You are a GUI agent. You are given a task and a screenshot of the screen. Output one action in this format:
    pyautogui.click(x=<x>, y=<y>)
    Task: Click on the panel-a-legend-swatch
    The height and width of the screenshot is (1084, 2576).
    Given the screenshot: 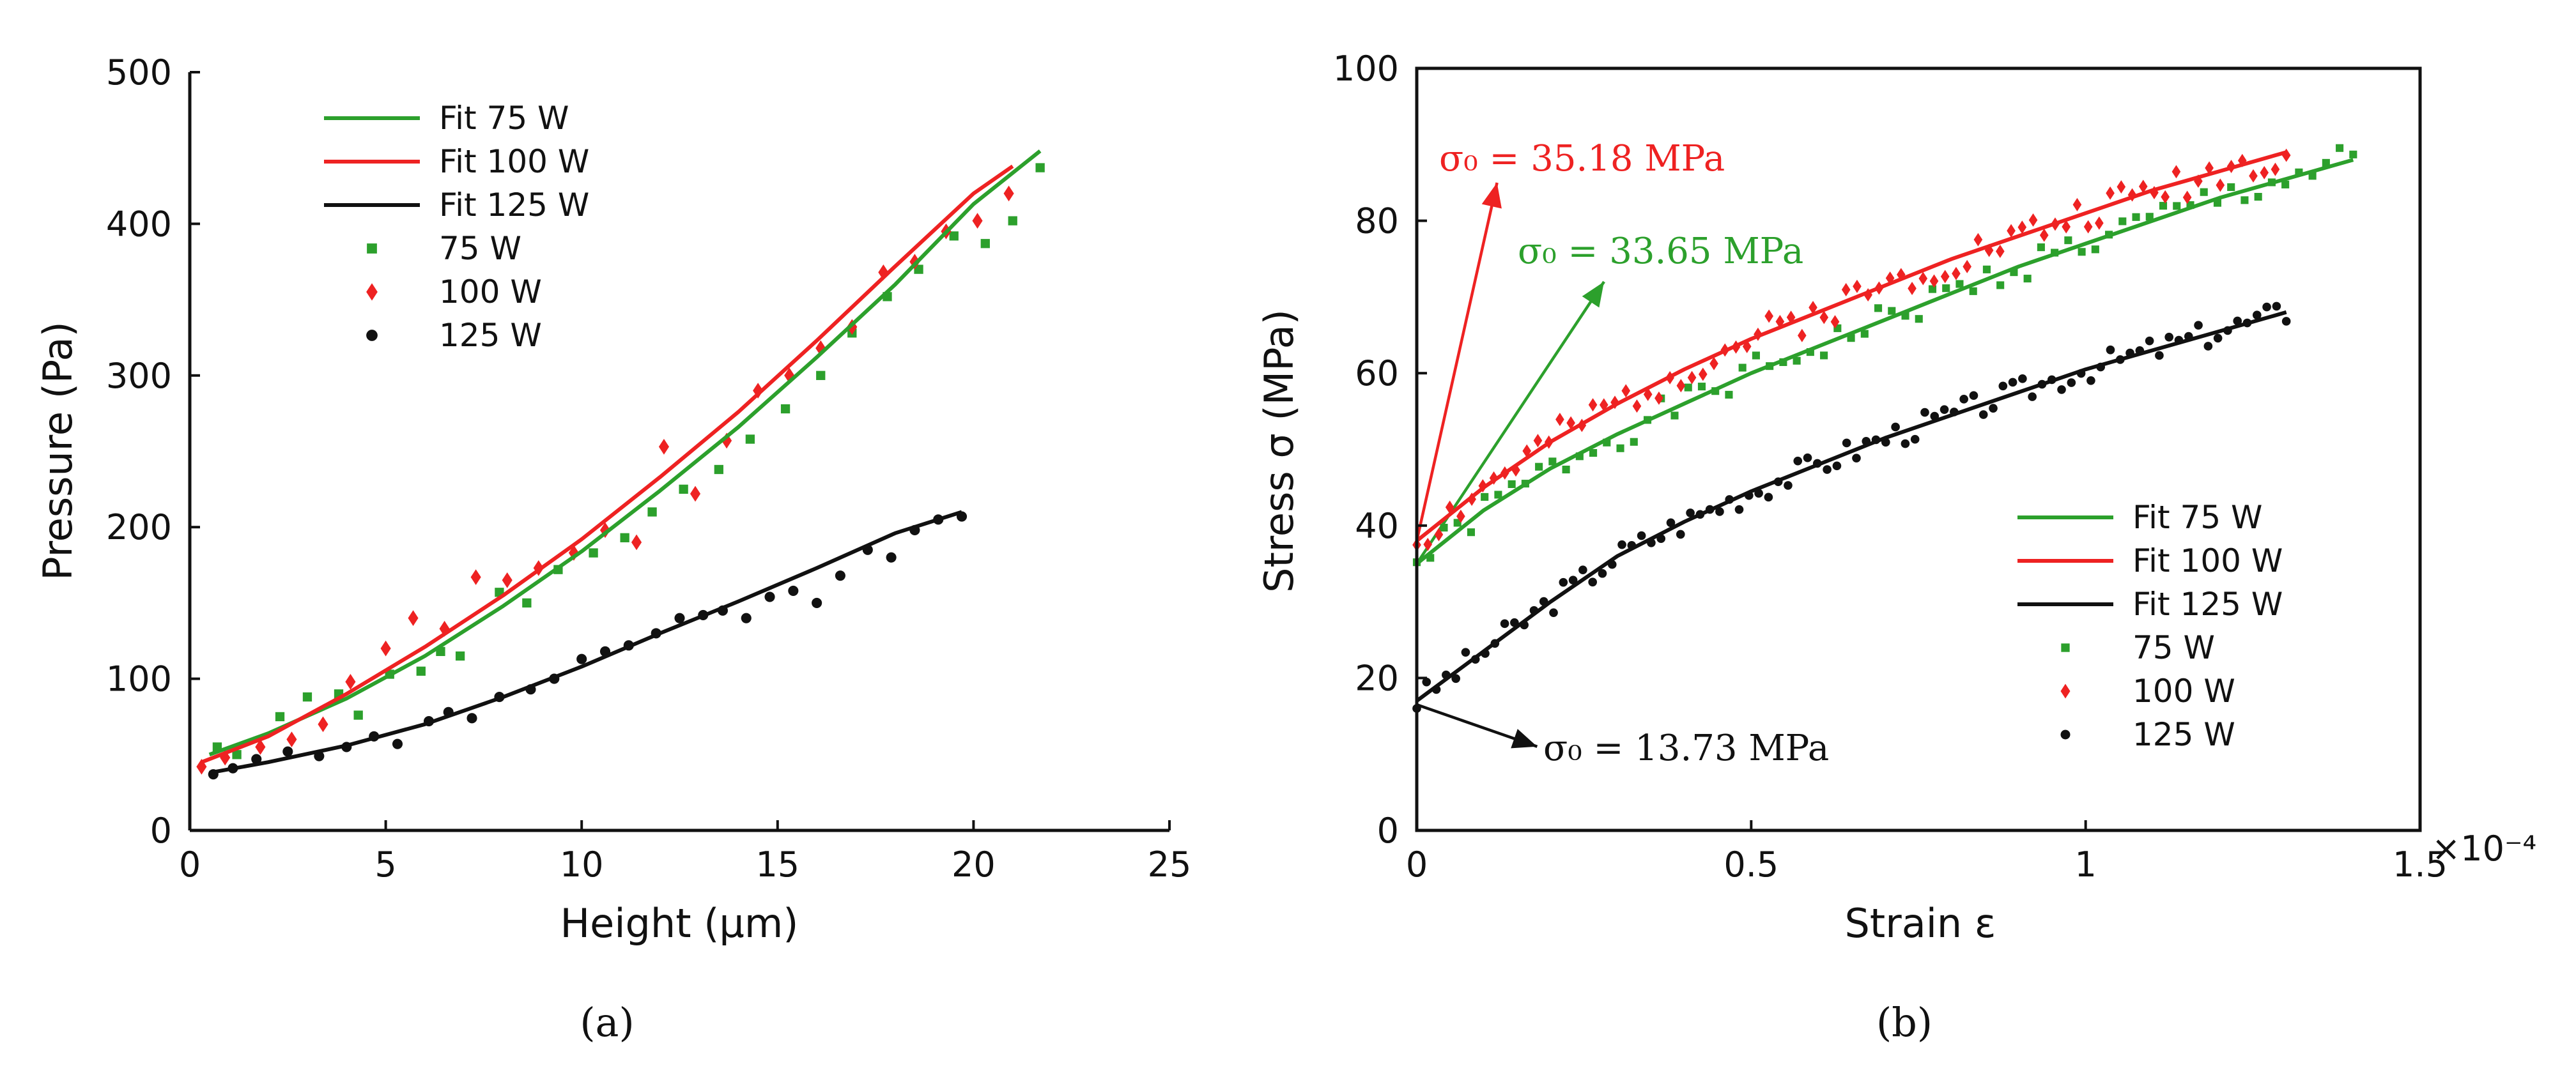 What is the action you would take?
    pyautogui.click(x=372, y=248)
    